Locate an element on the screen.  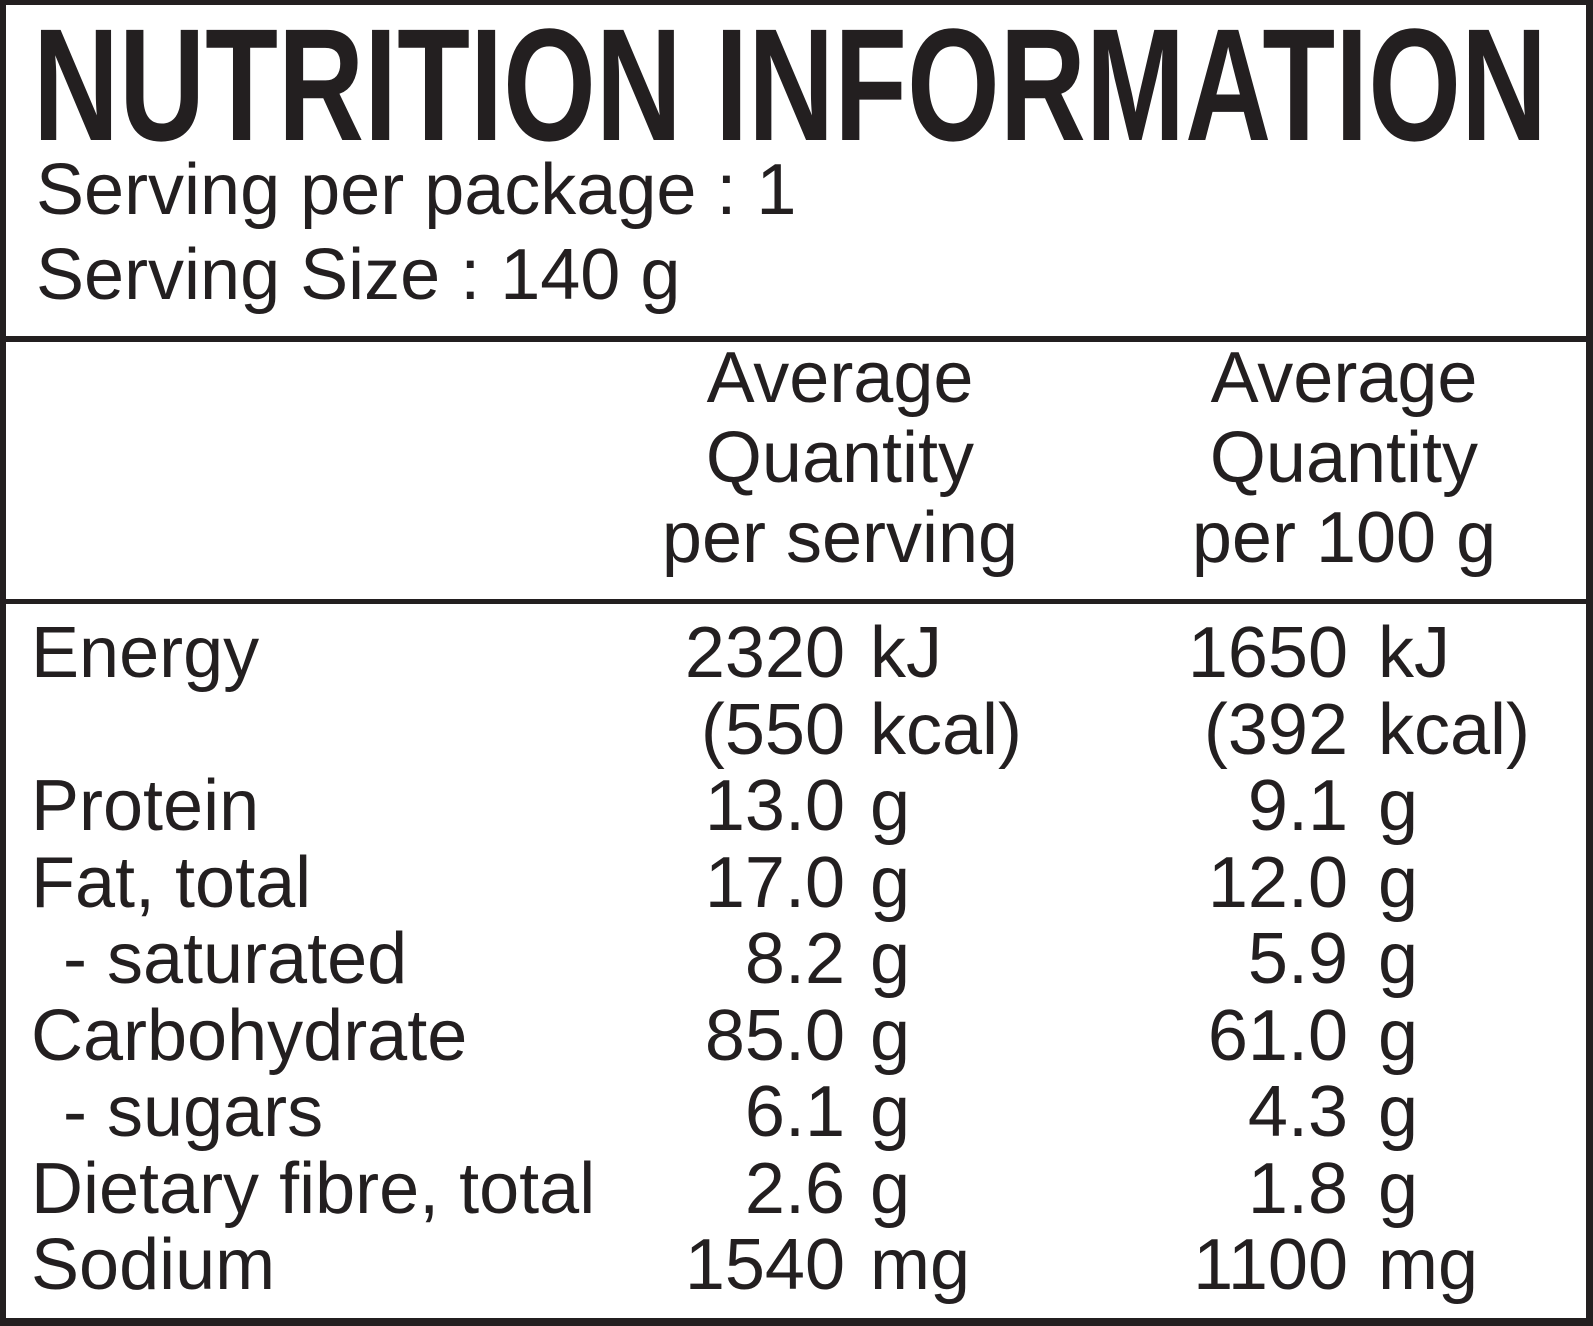
table-row-energy-kcal: (550 kcal) (392 kcal) is located at coordinates (796, 729).